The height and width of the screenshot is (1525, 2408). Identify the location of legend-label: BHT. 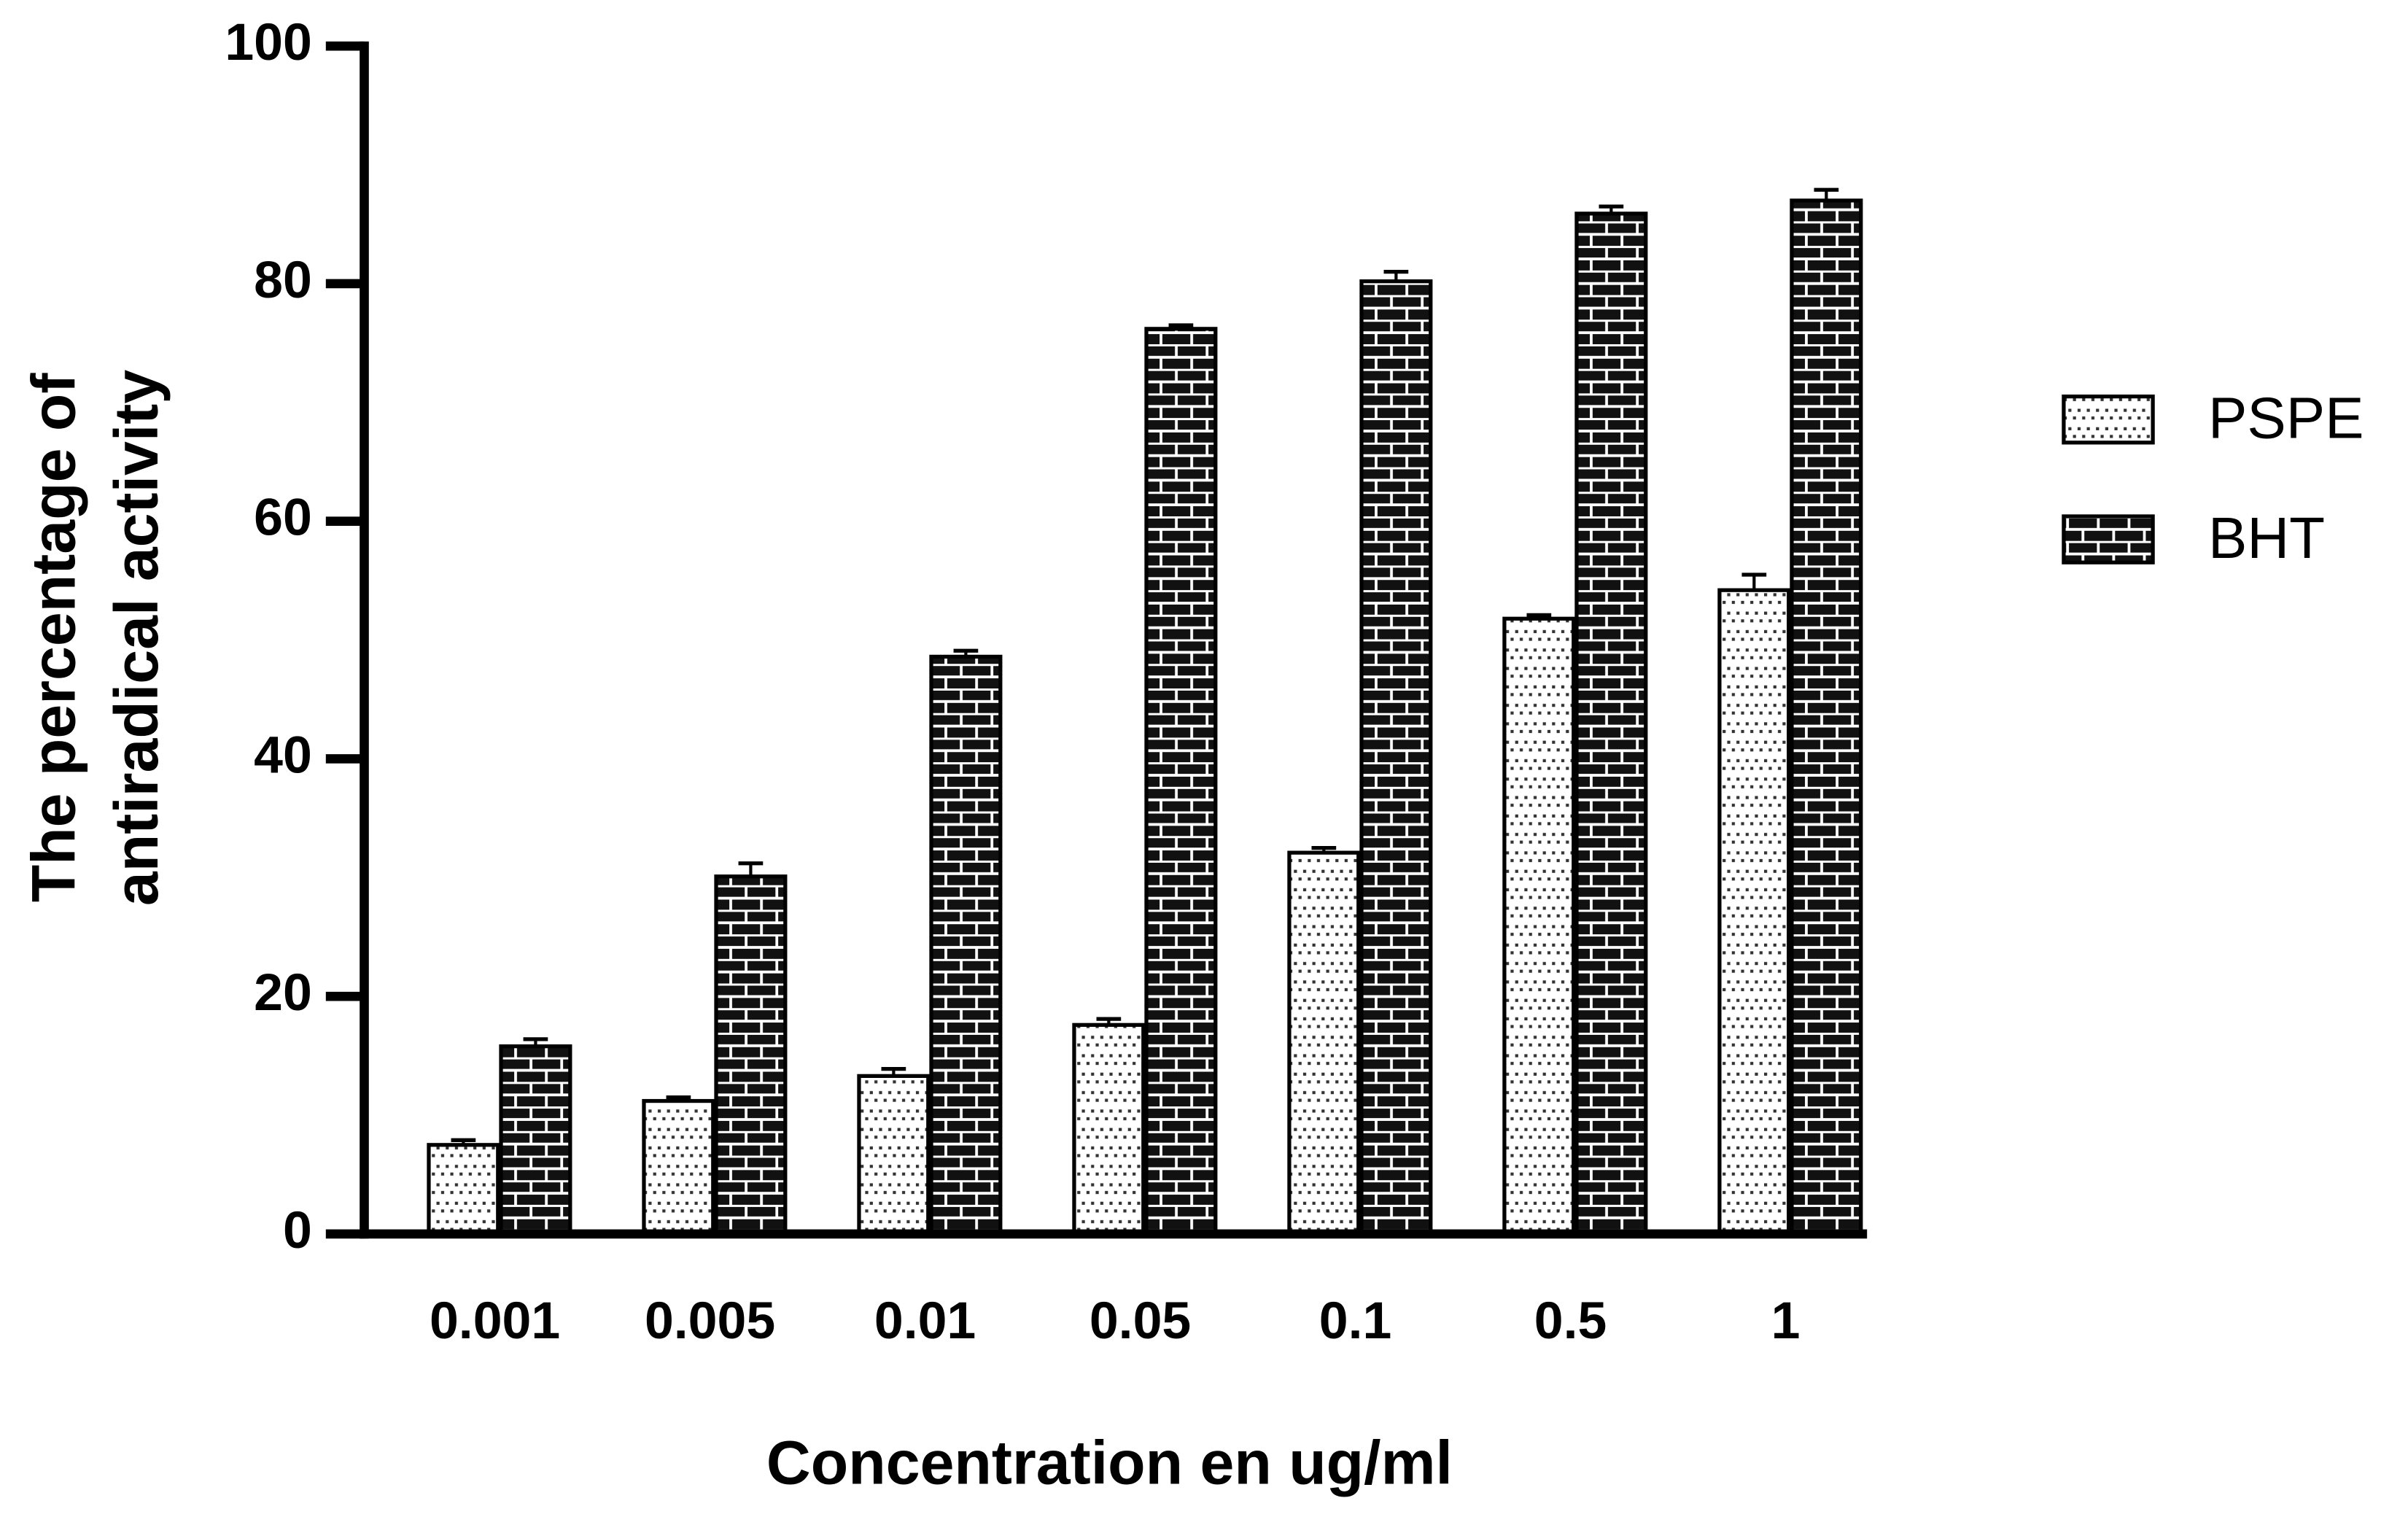
(2266, 537).